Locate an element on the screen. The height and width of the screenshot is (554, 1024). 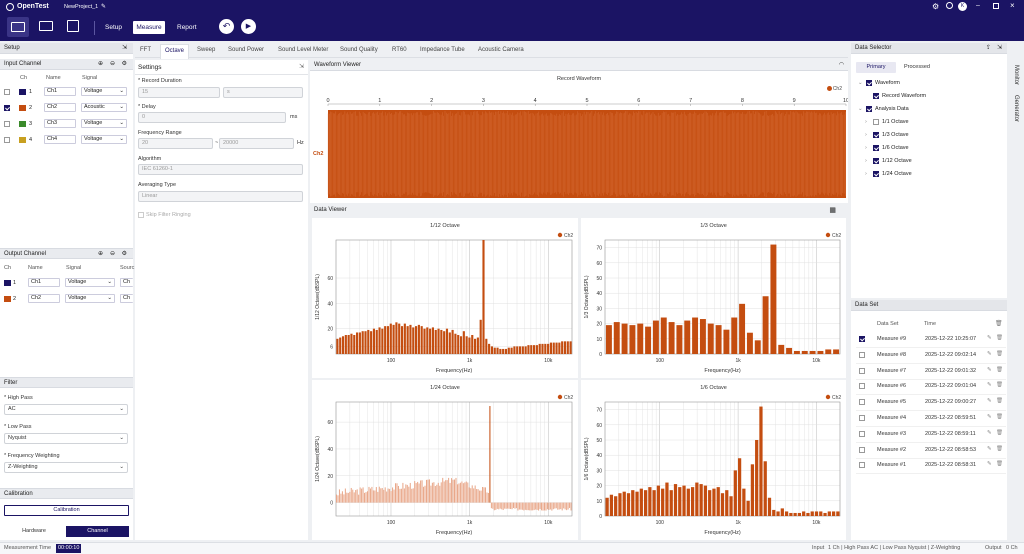
tree-item: 1/1 Octave is located at coordinates (895, 122).